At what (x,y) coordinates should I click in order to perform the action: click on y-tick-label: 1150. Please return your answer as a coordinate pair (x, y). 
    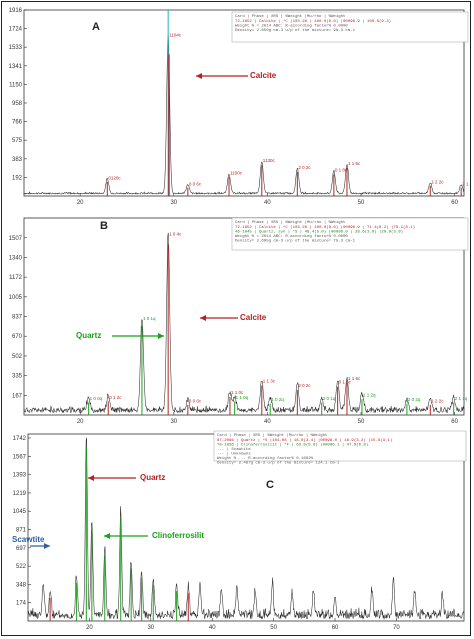
    Looking at the image, I should click on (16, 85).